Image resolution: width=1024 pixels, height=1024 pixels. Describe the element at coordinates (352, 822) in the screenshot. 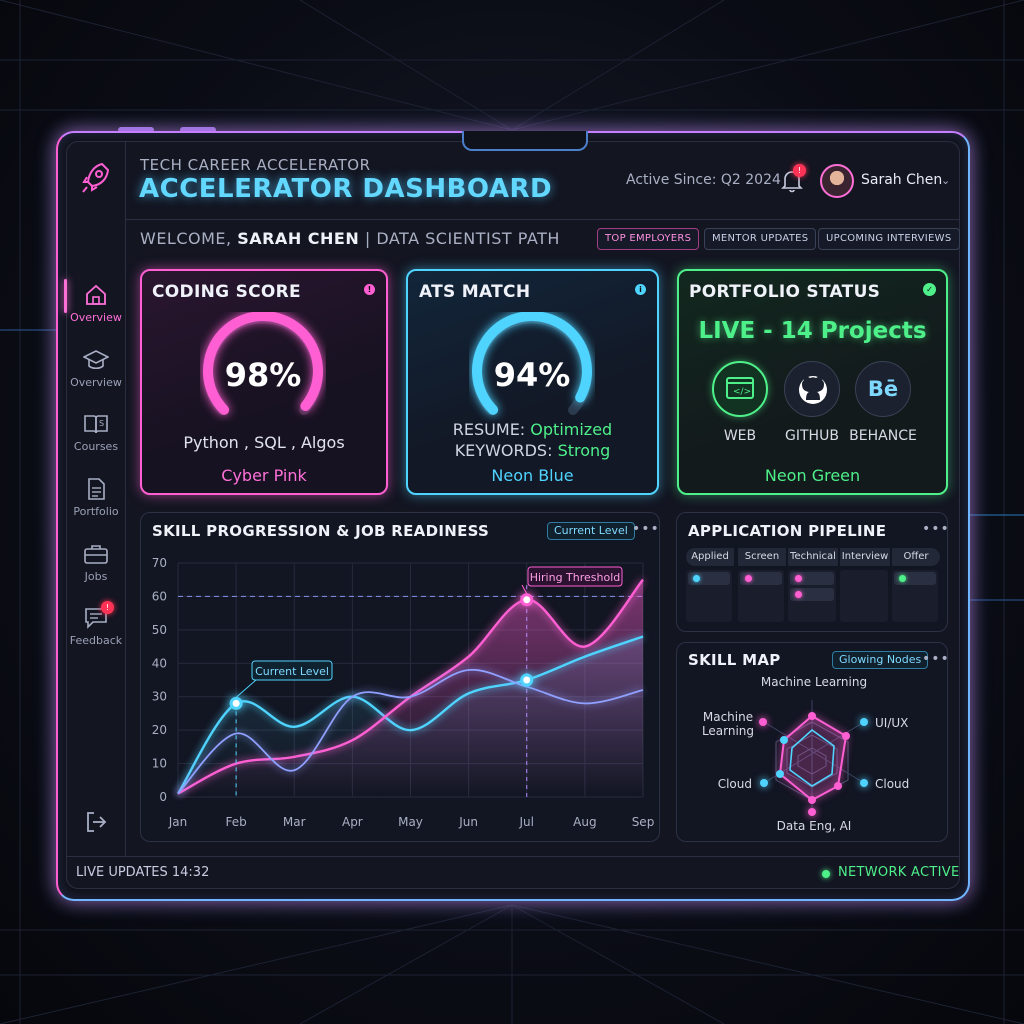

I see `x-tick-label: Apr` at that location.